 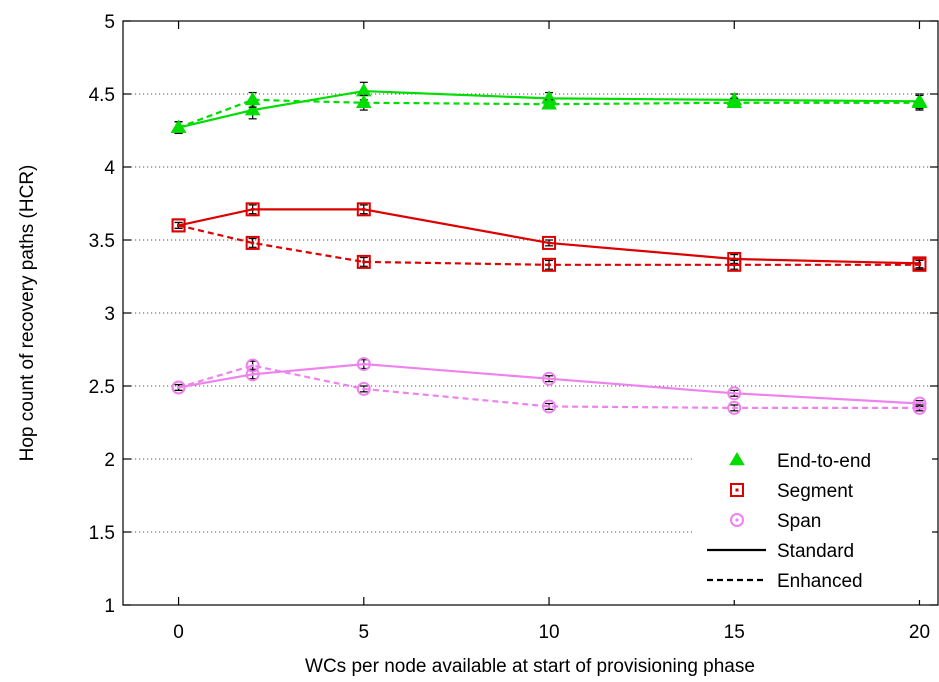 I want to click on y-tick-label: 3.5, so click(x=102, y=241).